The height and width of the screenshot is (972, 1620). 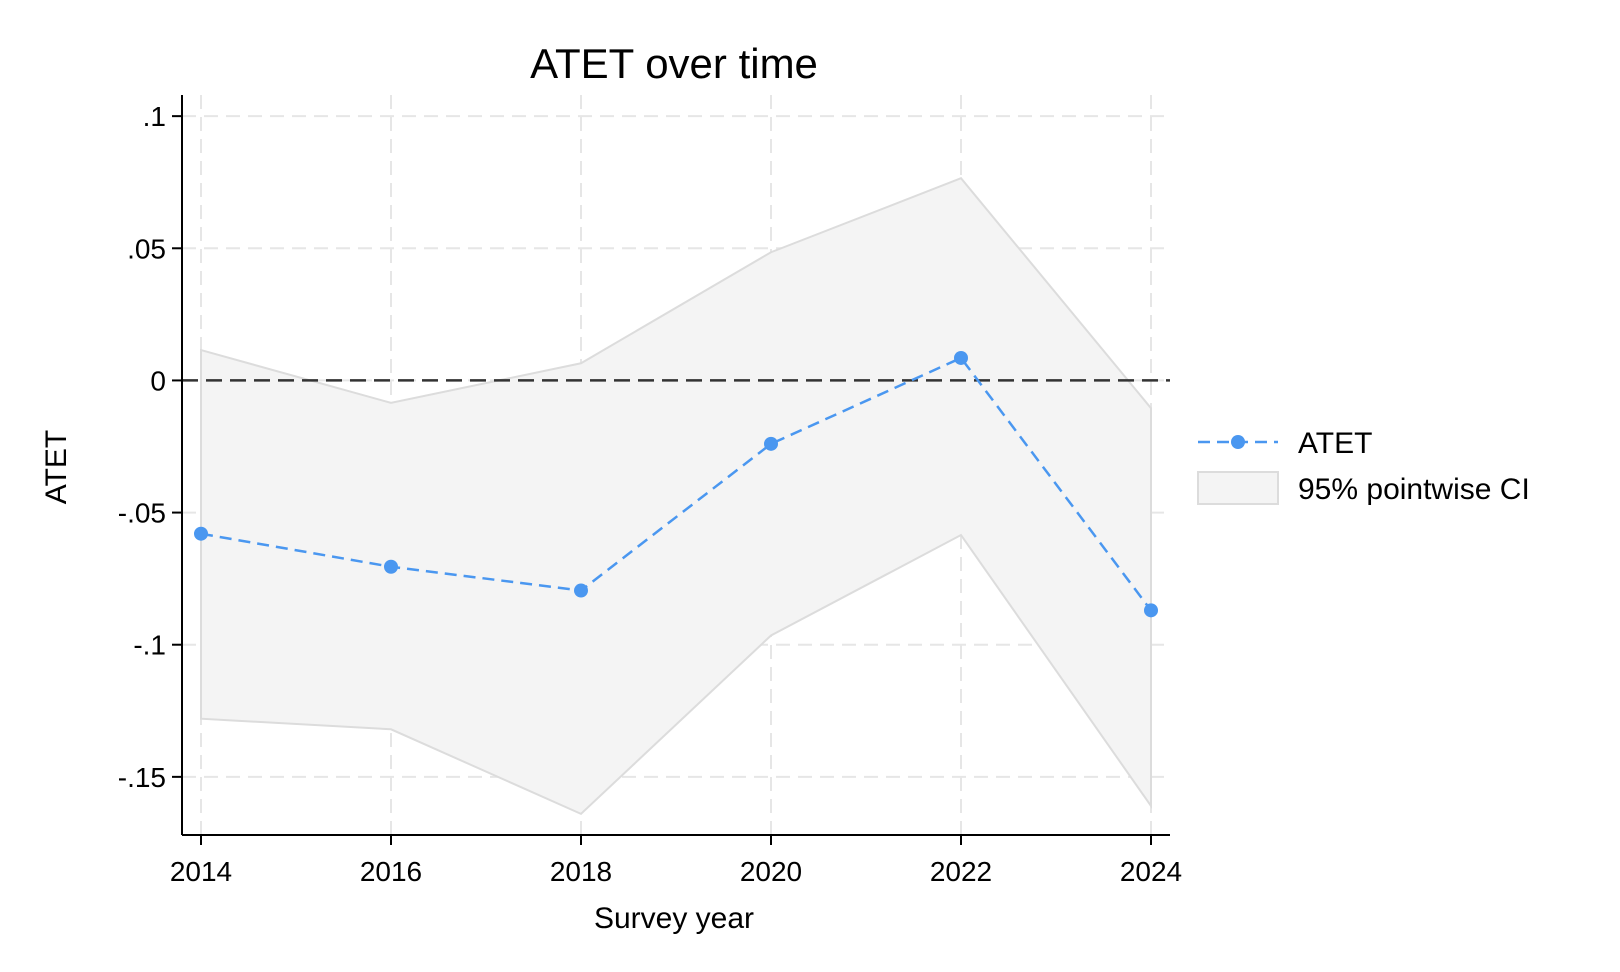 What do you see at coordinates (581, 871) in the screenshot?
I see `x-tick-label: 2018` at bounding box center [581, 871].